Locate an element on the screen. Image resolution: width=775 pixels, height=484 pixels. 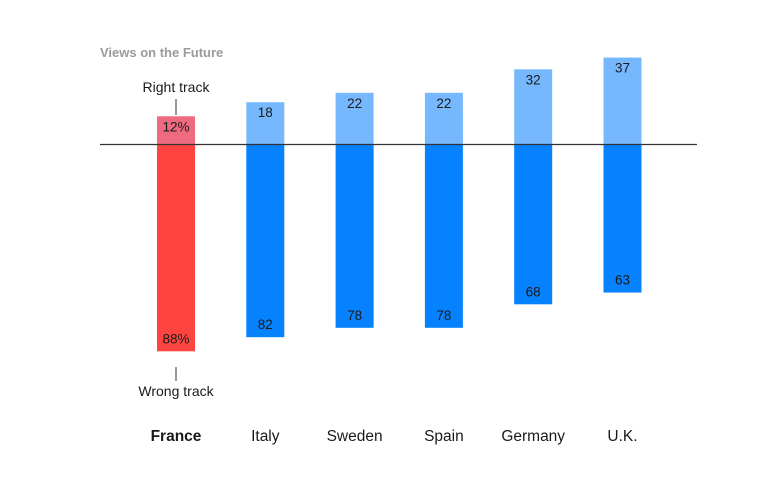
category-label-sweden: Sweden is located at coordinates (355, 436).